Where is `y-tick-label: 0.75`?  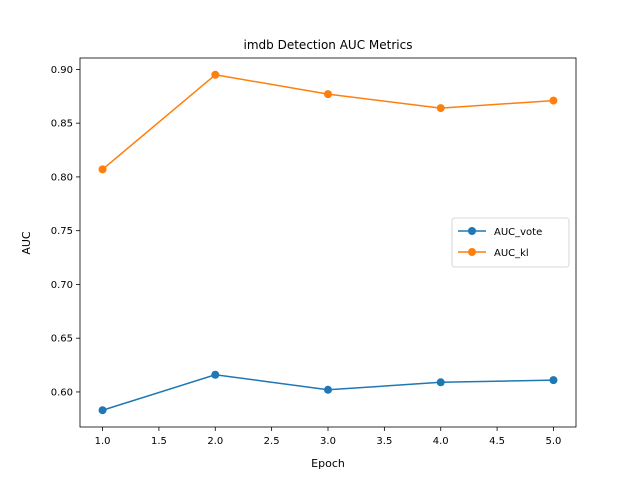
y-tick-label: 0.75 is located at coordinates (62, 231).